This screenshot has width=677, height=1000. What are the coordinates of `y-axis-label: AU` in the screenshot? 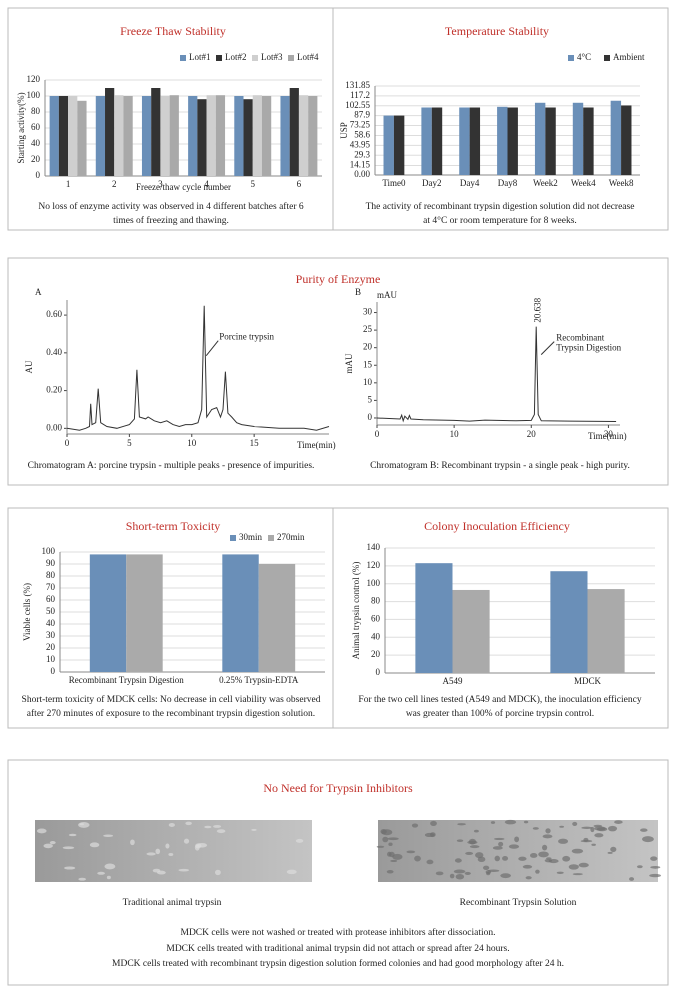 It's located at (29, 366).